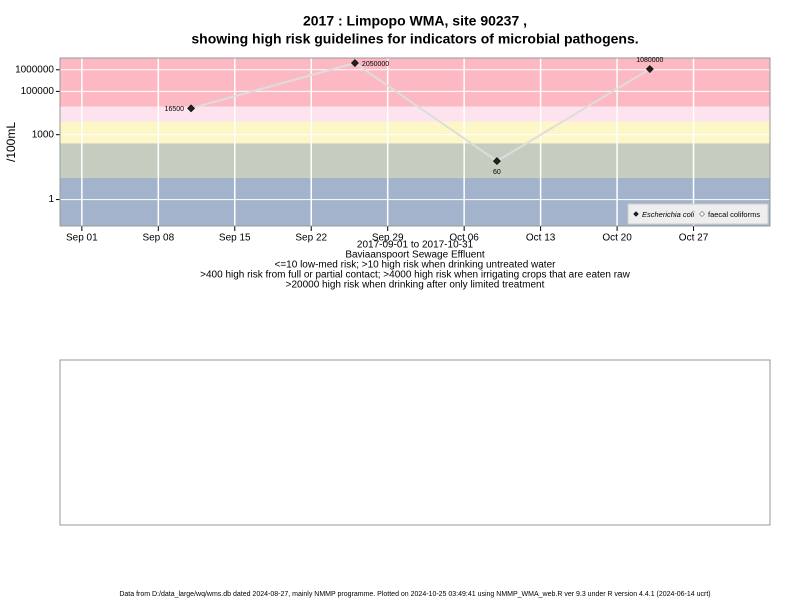 This screenshot has height=600, width=800. What do you see at coordinates (375, 64) in the screenshot?
I see `data-label: 2050000` at bounding box center [375, 64].